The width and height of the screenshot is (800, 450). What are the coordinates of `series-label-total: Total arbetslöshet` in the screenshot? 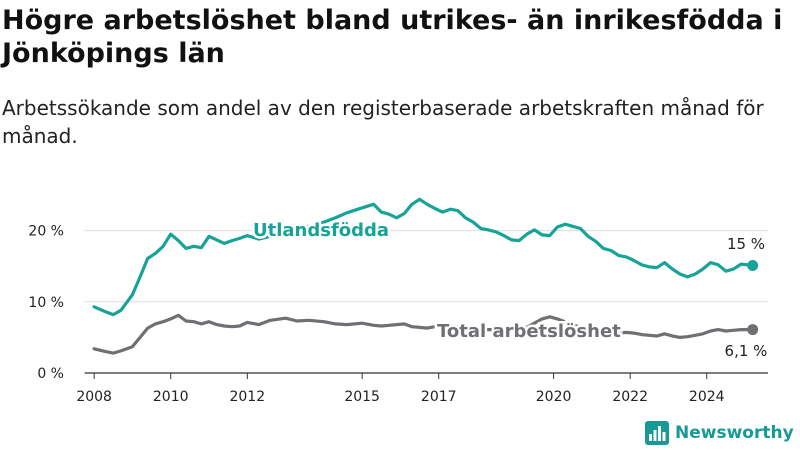 It's located at (529, 331).